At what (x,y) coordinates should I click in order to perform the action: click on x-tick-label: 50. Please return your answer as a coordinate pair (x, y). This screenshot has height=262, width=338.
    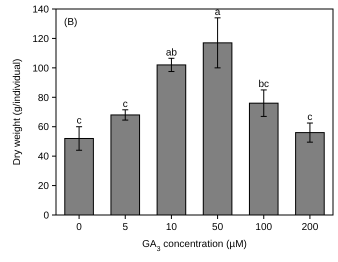
    Looking at the image, I should click on (218, 227).